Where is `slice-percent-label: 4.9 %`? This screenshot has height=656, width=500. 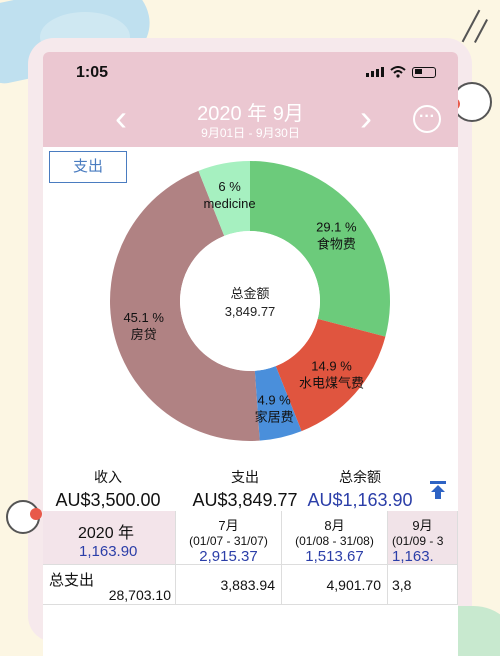 slice-percent-label: 4.9 % is located at coordinates (274, 399).